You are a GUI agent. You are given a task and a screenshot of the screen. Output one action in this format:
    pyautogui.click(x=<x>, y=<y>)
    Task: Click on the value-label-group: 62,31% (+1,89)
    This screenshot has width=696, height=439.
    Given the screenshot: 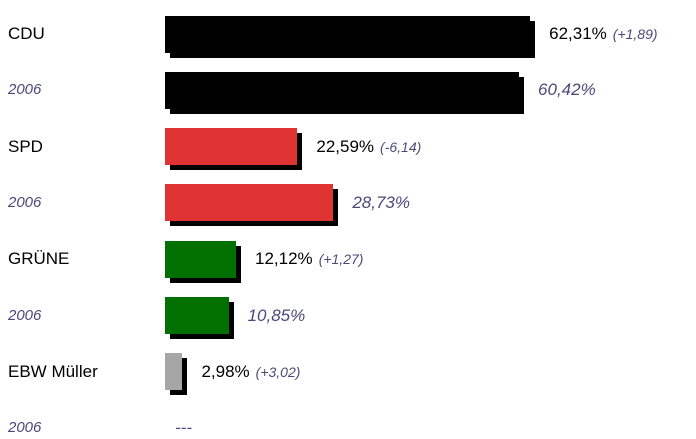 What is the action you would take?
    pyautogui.click(x=603, y=34)
    